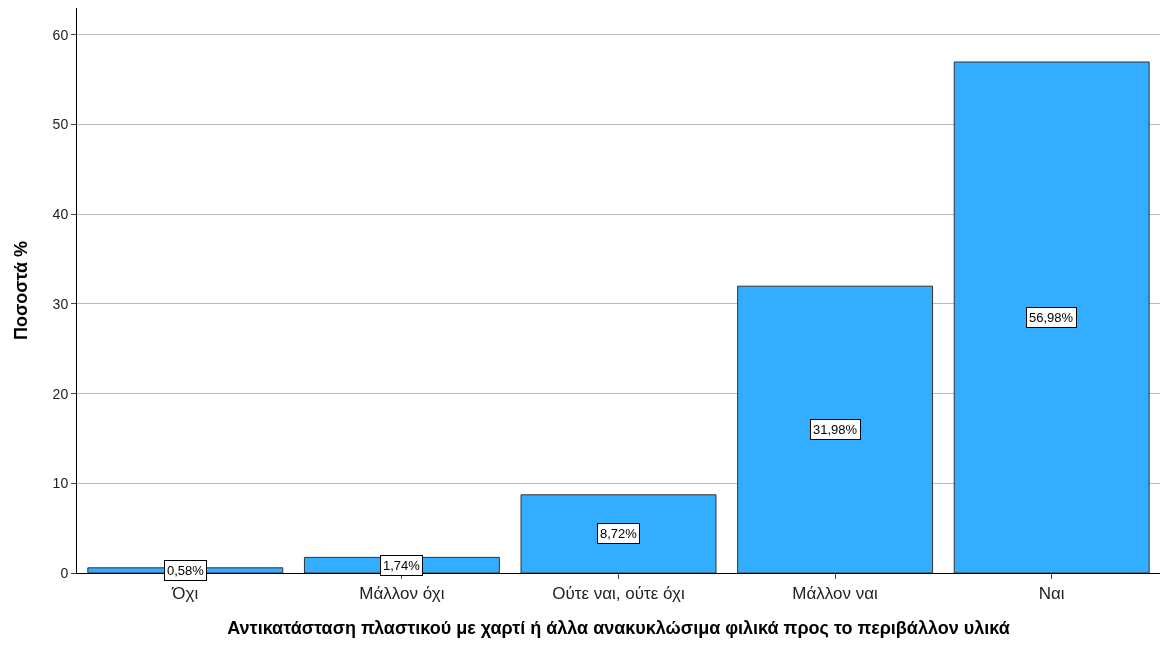 This screenshot has height=652, width=1167. Describe the element at coordinates (185, 594) in the screenshot. I see `x-tick-label: Όχι` at that location.